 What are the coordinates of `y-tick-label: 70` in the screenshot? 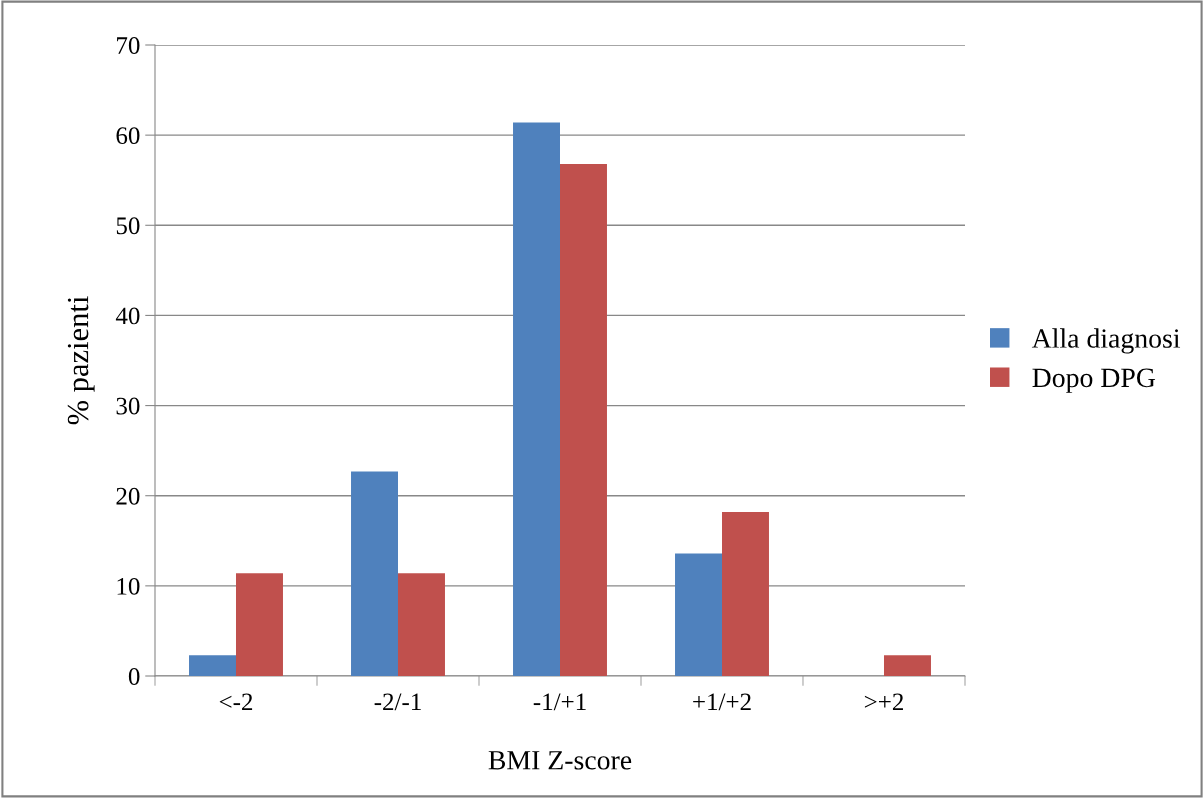 It's located at (128, 45).